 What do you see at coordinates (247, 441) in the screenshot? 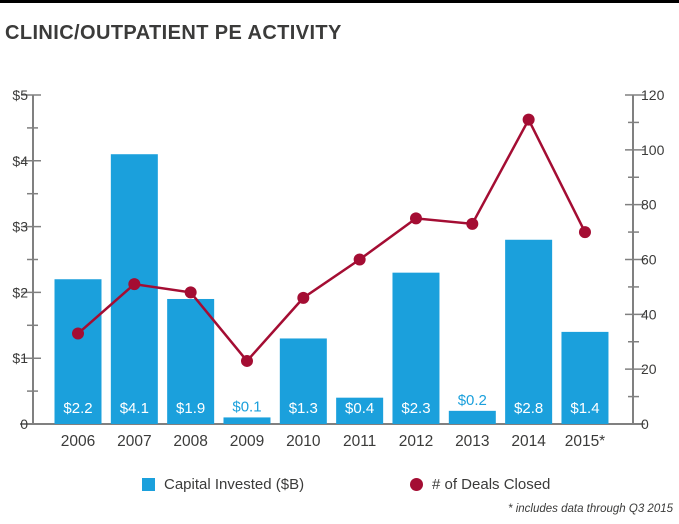
I see `x-axis-category-label: 2009` at bounding box center [247, 441].